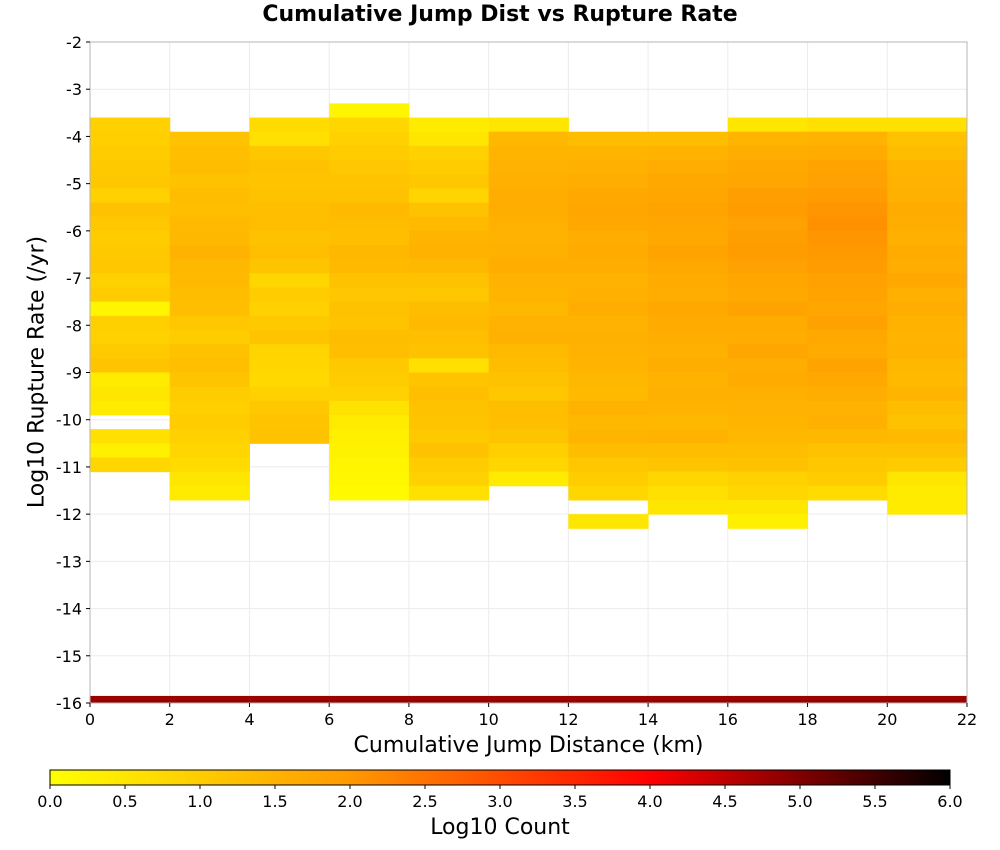  Describe the element at coordinates (500, 14) in the screenshot. I see `chart-title: Cumulative Jump Dist vs Rupture Rate` at that location.